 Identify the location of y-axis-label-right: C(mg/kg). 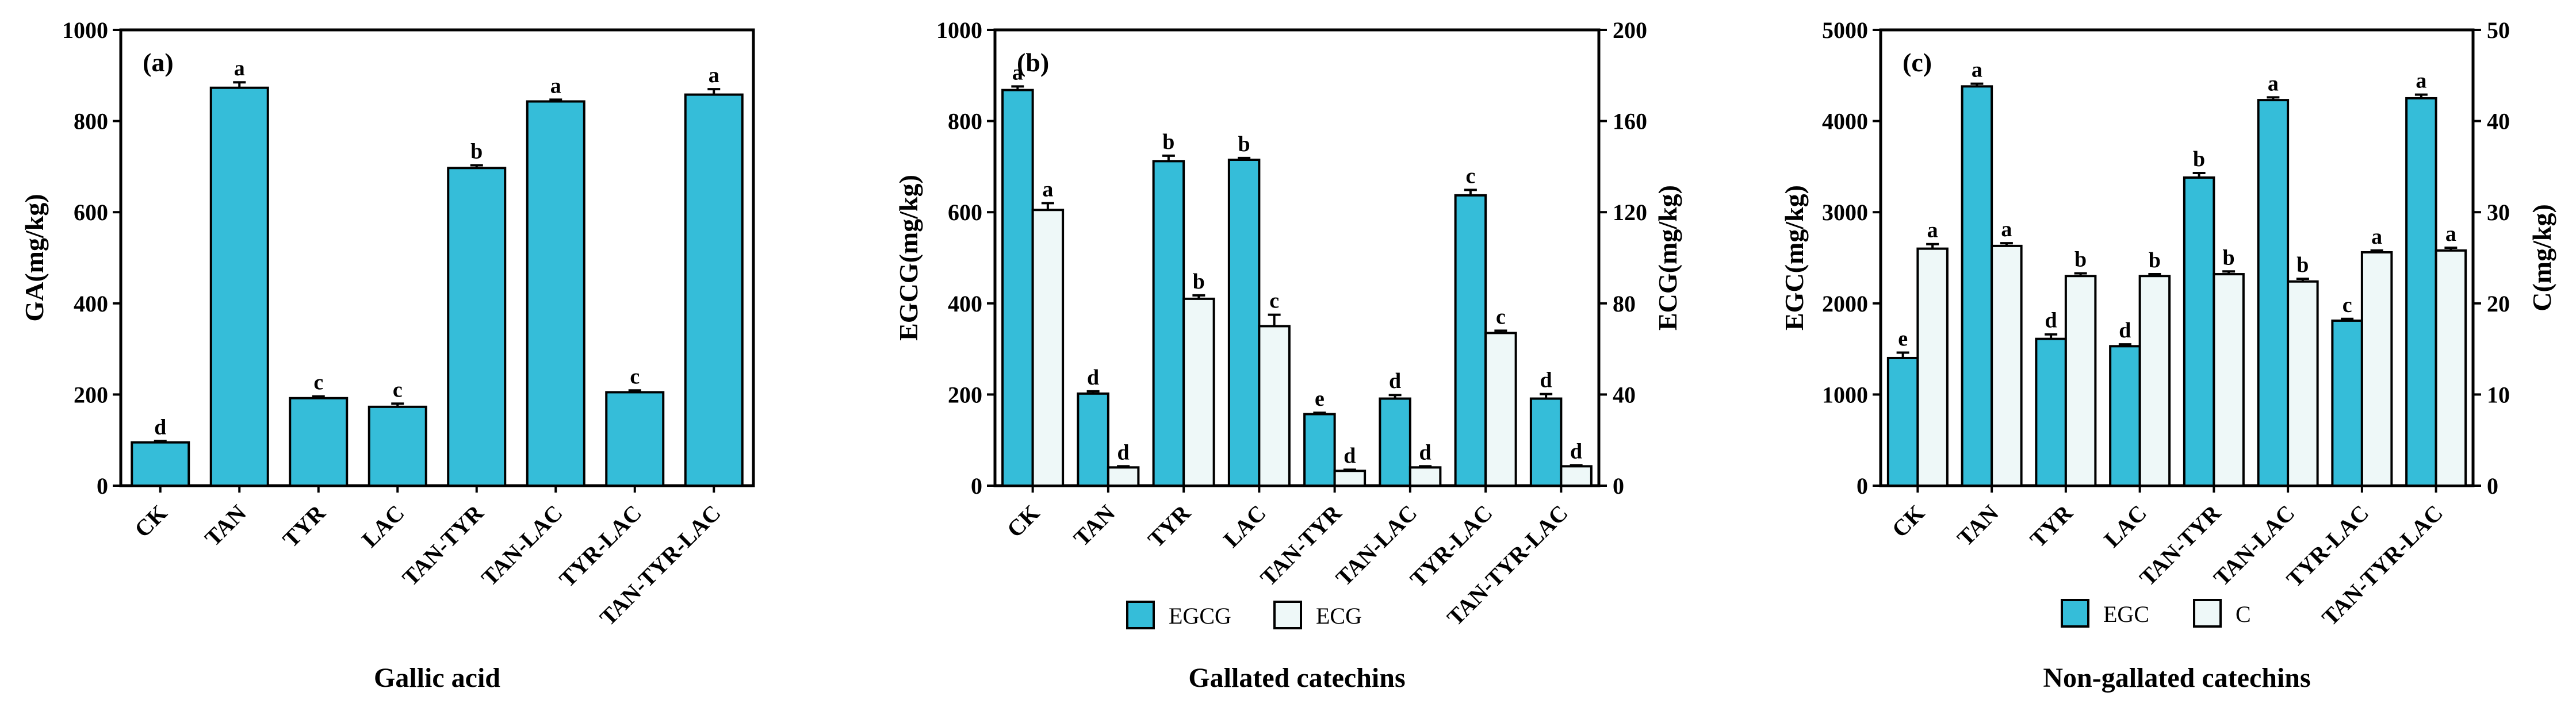
(2541, 258).